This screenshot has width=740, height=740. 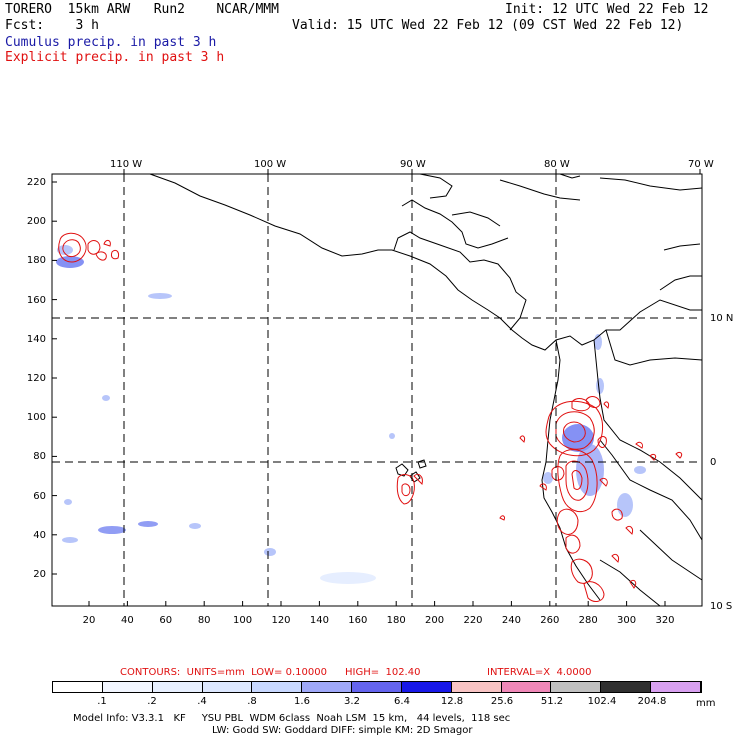 I want to click on forecast-hour: Fcst: 3 h, so click(x=52, y=25).